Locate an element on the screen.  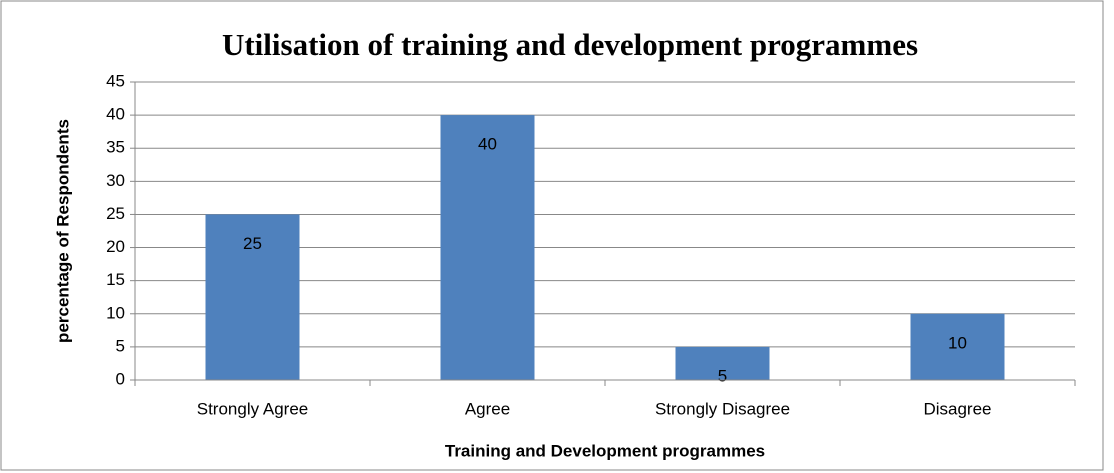
x-axis-title: Training and Development programmes is located at coordinates (605, 450).